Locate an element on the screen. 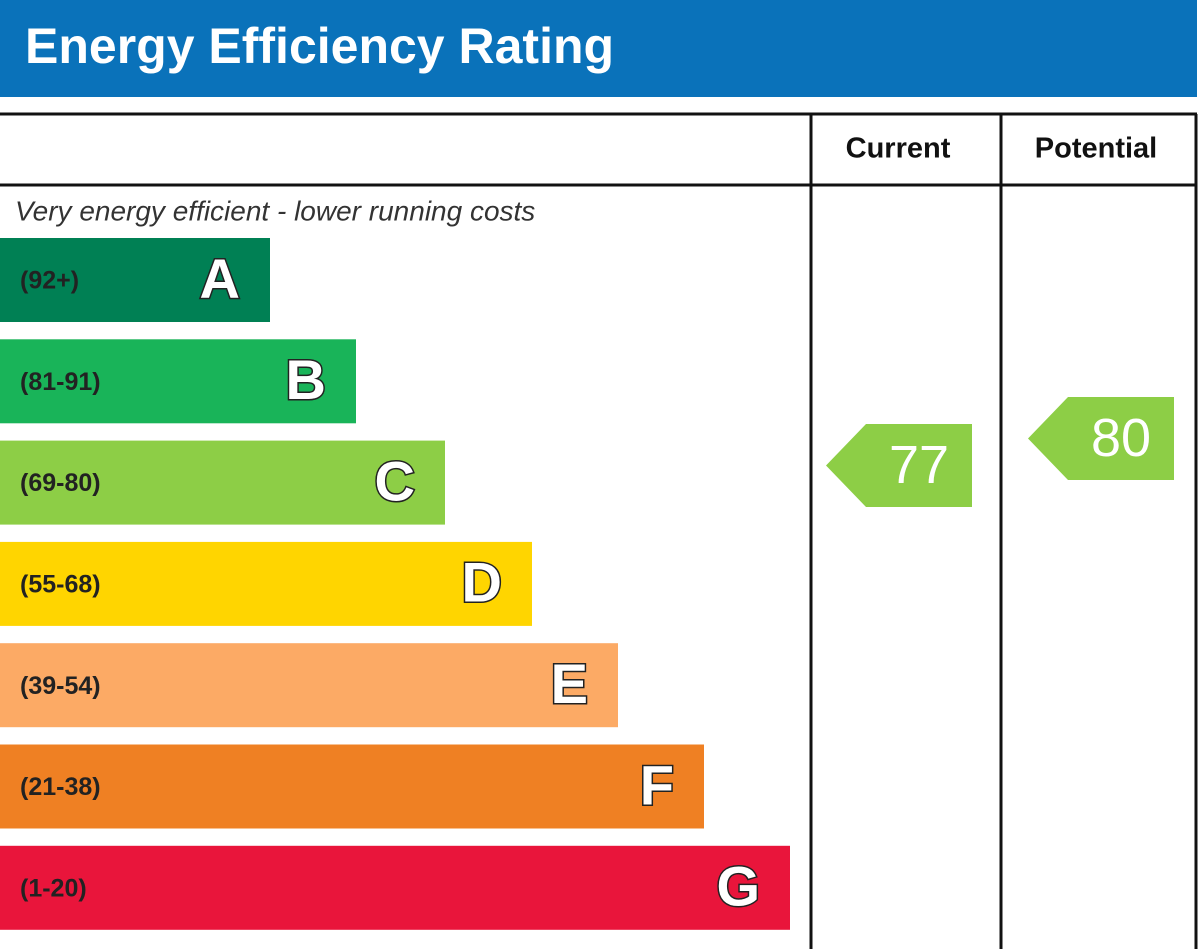 The image size is (1200, 949). band-range: (92+) is located at coordinates (49, 281).